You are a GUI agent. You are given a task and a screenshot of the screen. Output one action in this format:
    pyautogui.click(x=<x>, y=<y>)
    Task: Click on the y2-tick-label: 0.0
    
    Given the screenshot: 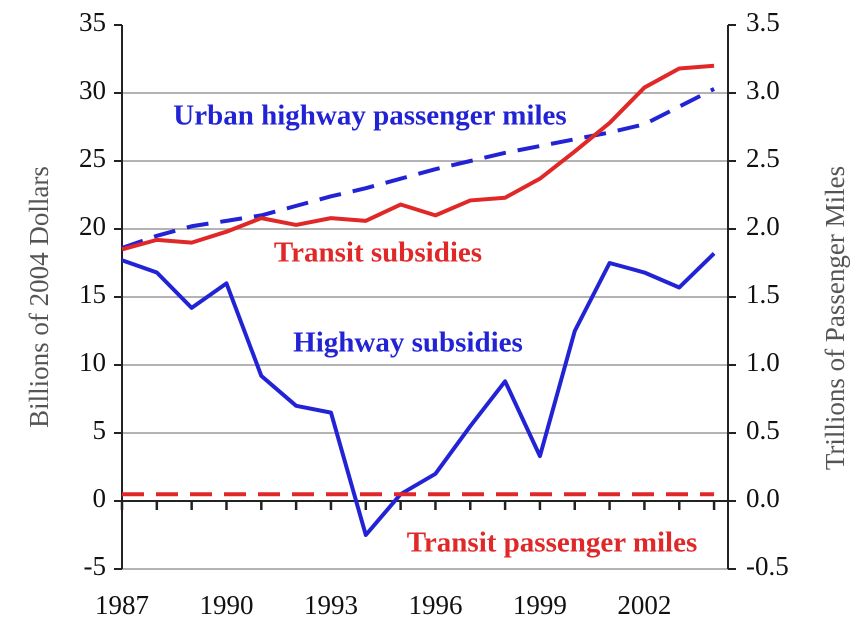 What is the action you would take?
    pyautogui.click(x=763, y=498)
    